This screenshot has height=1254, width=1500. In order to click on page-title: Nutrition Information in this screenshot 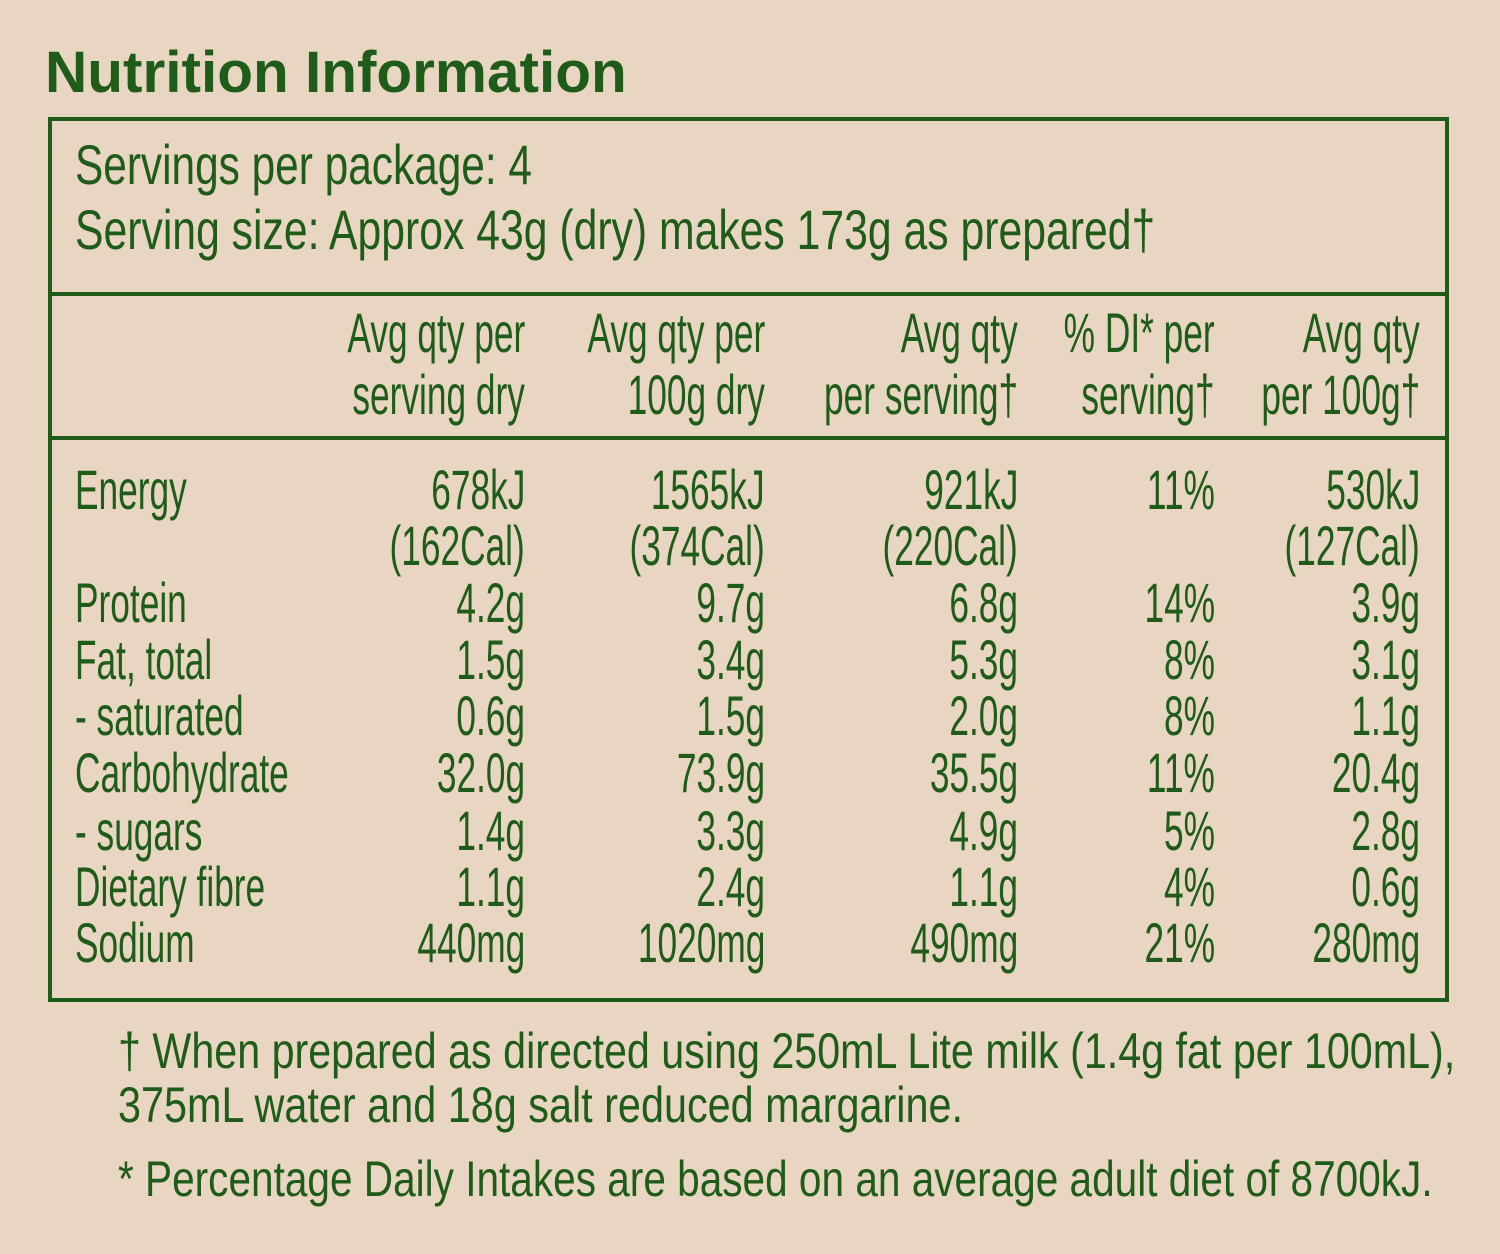, I will do `click(336, 72)`.